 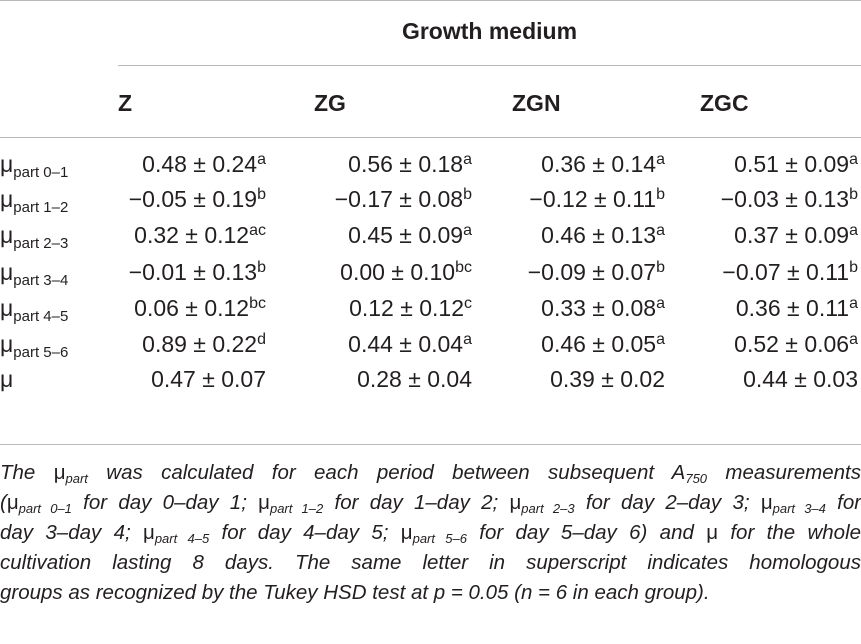 I want to click on cell-value: −0.17 ± 0.08, so click(x=399, y=199).